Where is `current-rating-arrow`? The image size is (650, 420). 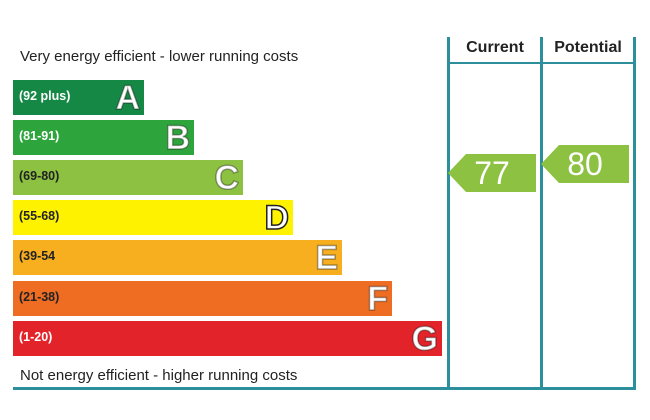 current-rating-arrow is located at coordinates (492, 173).